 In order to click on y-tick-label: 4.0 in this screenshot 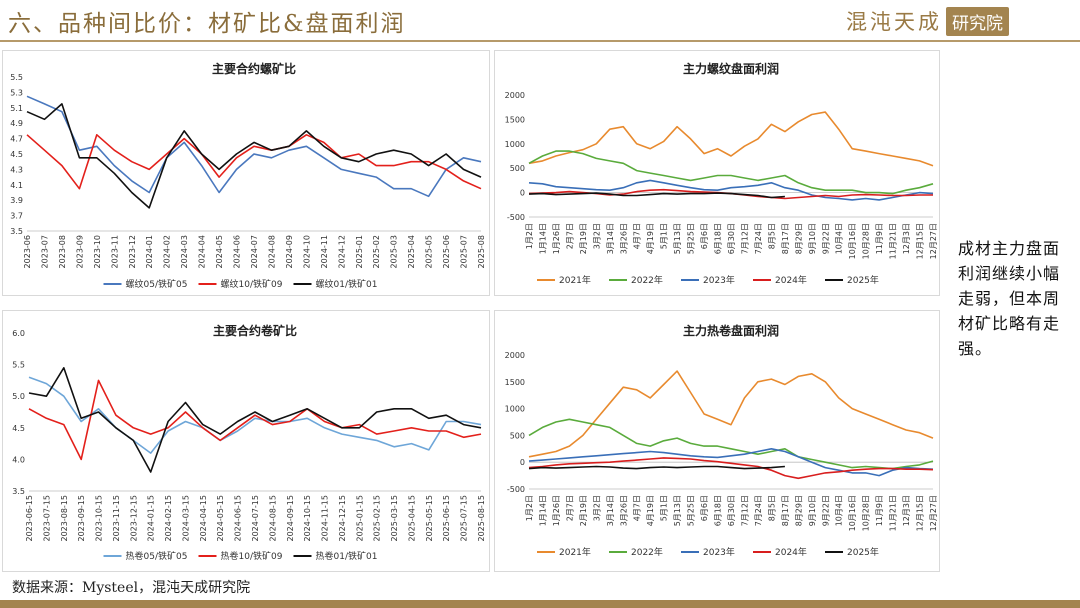, I will do `click(18, 459)`.